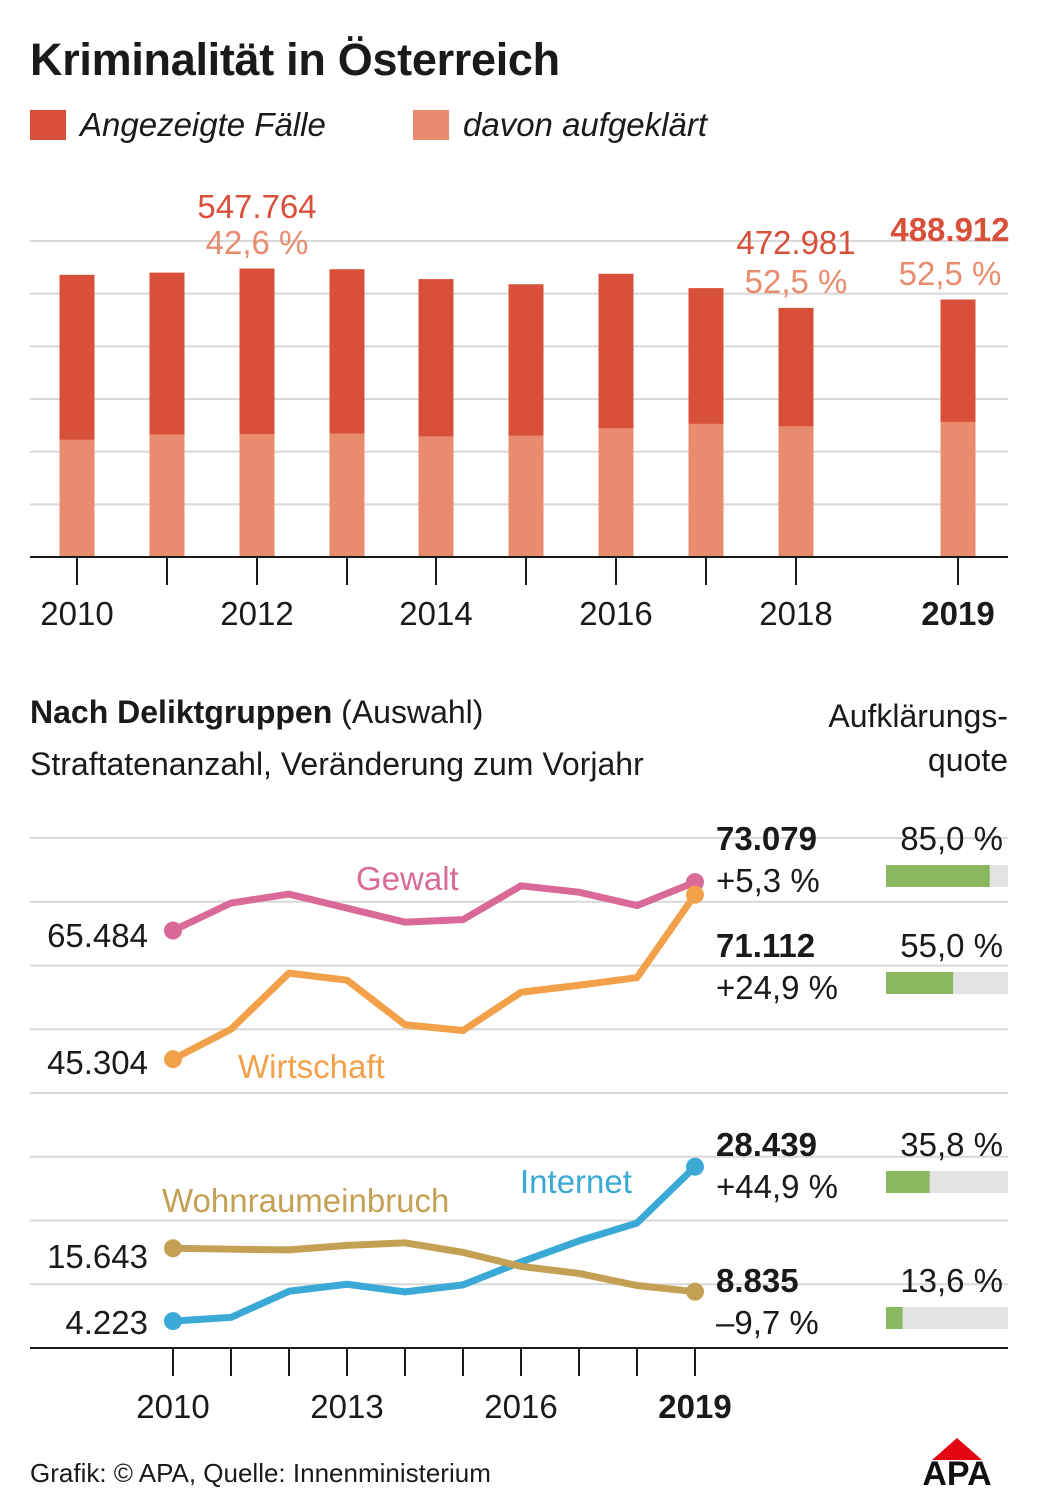 The width and height of the screenshot is (1041, 1512). I want to click on line-point-end-internet, so click(695, 1166).